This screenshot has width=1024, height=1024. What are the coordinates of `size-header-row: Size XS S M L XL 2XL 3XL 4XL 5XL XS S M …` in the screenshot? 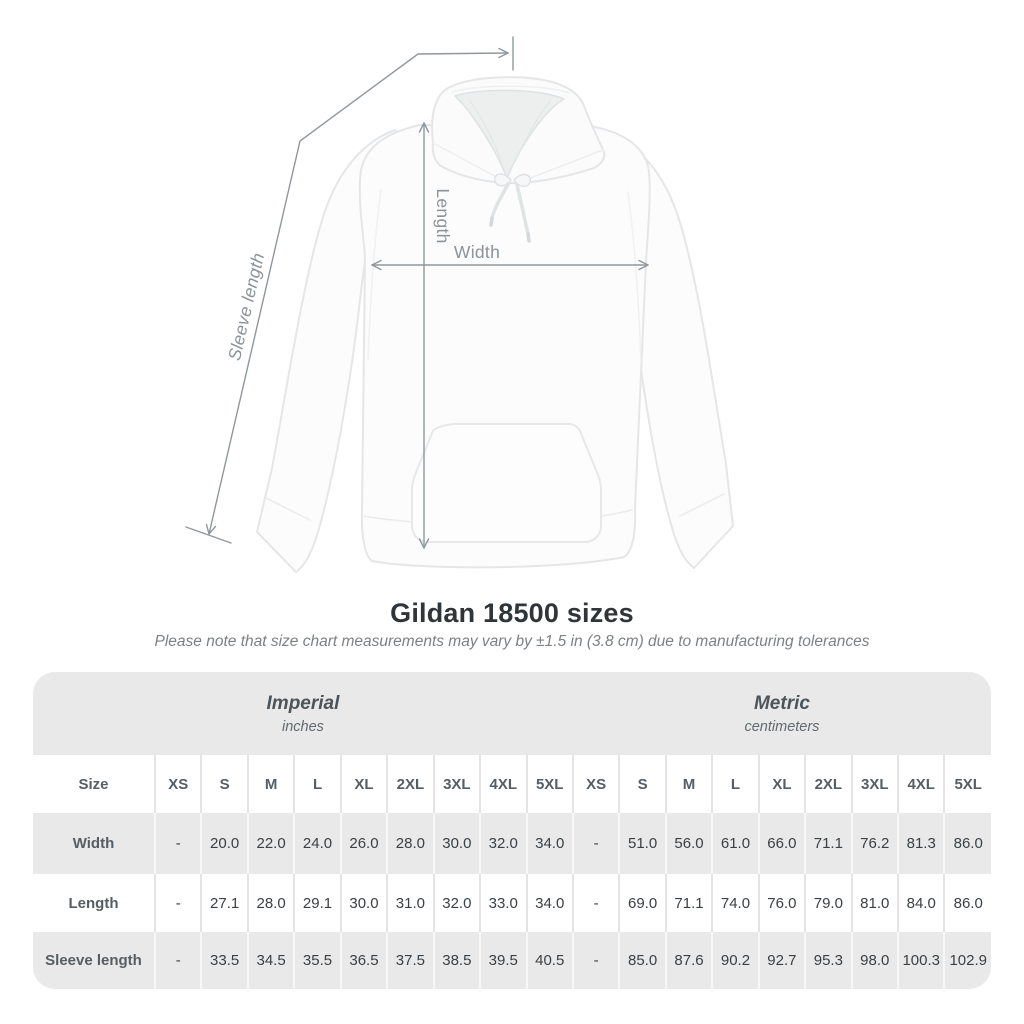 It's located at (512, 784).